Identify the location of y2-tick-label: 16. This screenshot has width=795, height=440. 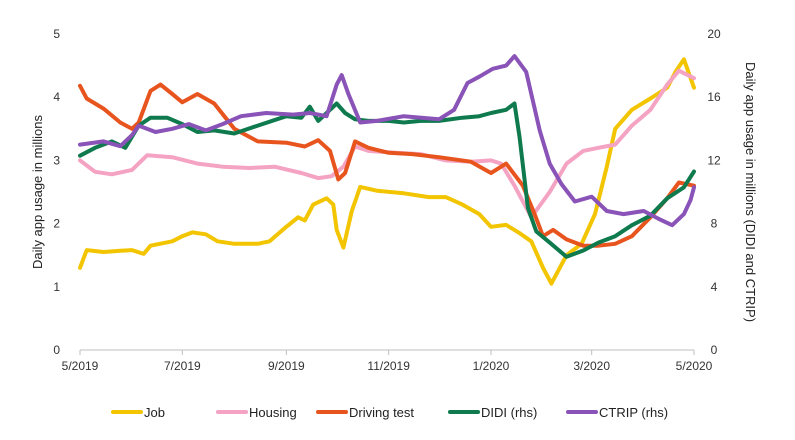
(714, 97).